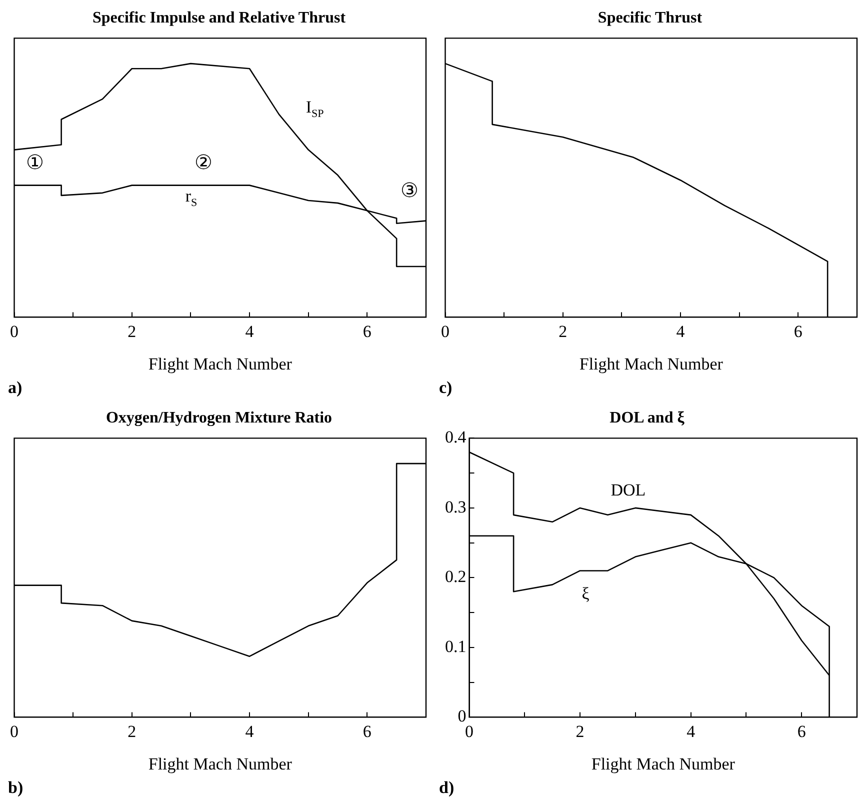 This screenshot has height=802, width=861. What do you see at coordinates (628, 490) in the screenshot?
I see `series-label: DOL` at bounding box center [628, 490].